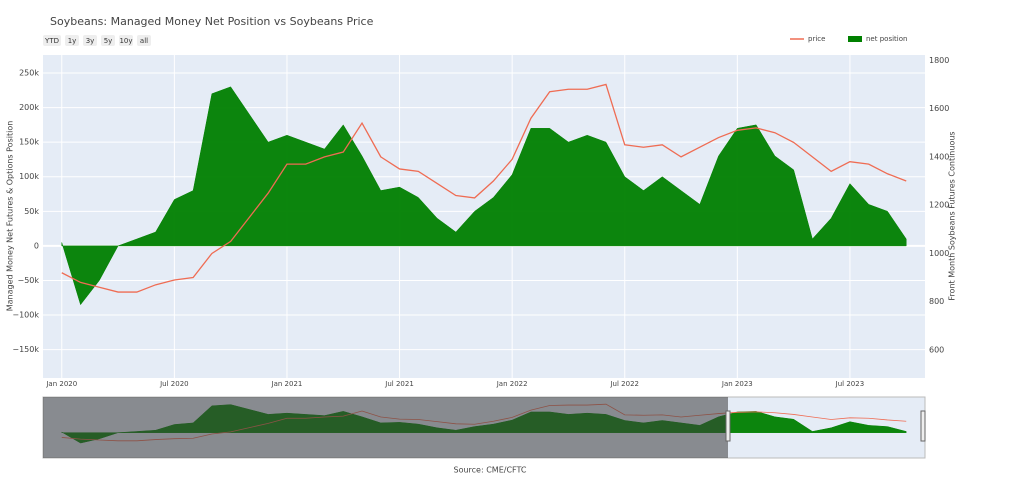  I want to click on y-tick-label: 0, so click(36, 245).